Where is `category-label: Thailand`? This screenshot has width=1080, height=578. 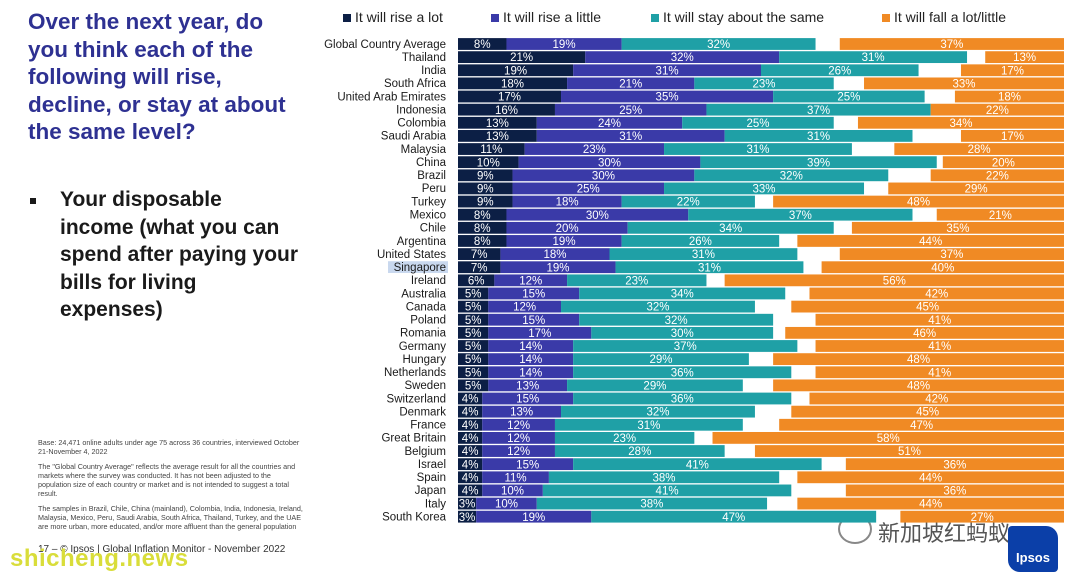
category-label: Thailand is located at coordinates (424, 58).